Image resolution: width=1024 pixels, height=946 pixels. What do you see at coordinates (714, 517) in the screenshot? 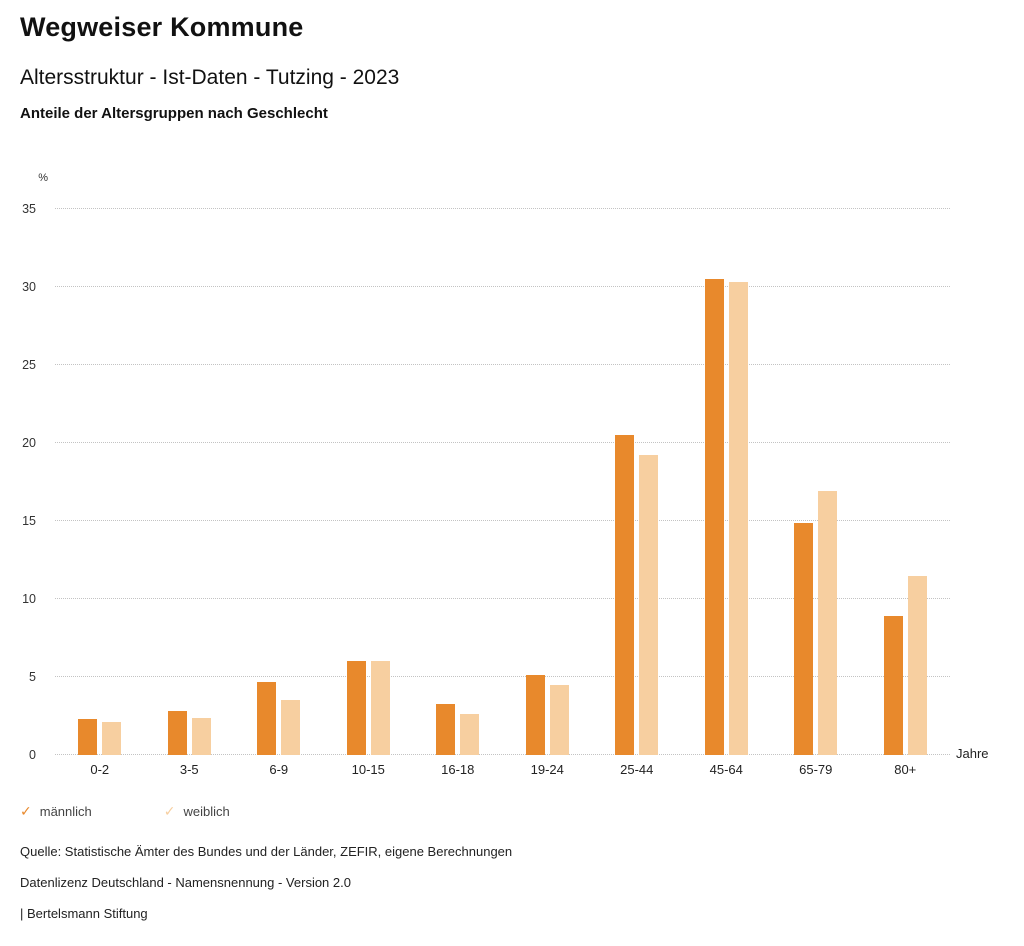
I see `bar-männlich-45-64` at bounding box center [714, 517].